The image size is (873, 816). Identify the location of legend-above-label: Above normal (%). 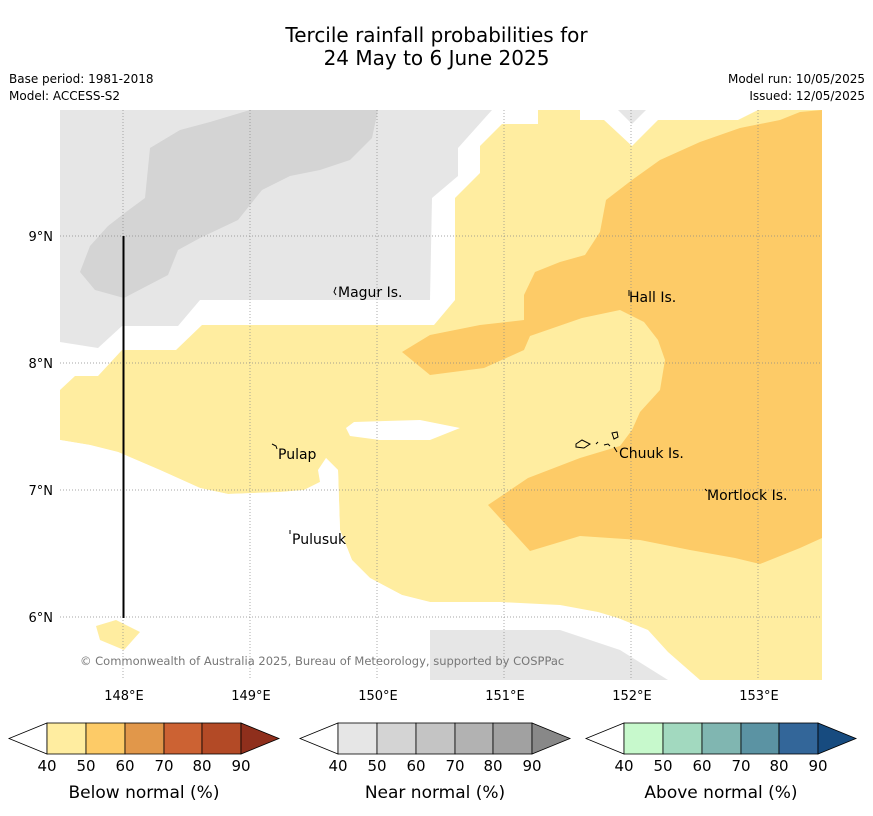
(720, 793).